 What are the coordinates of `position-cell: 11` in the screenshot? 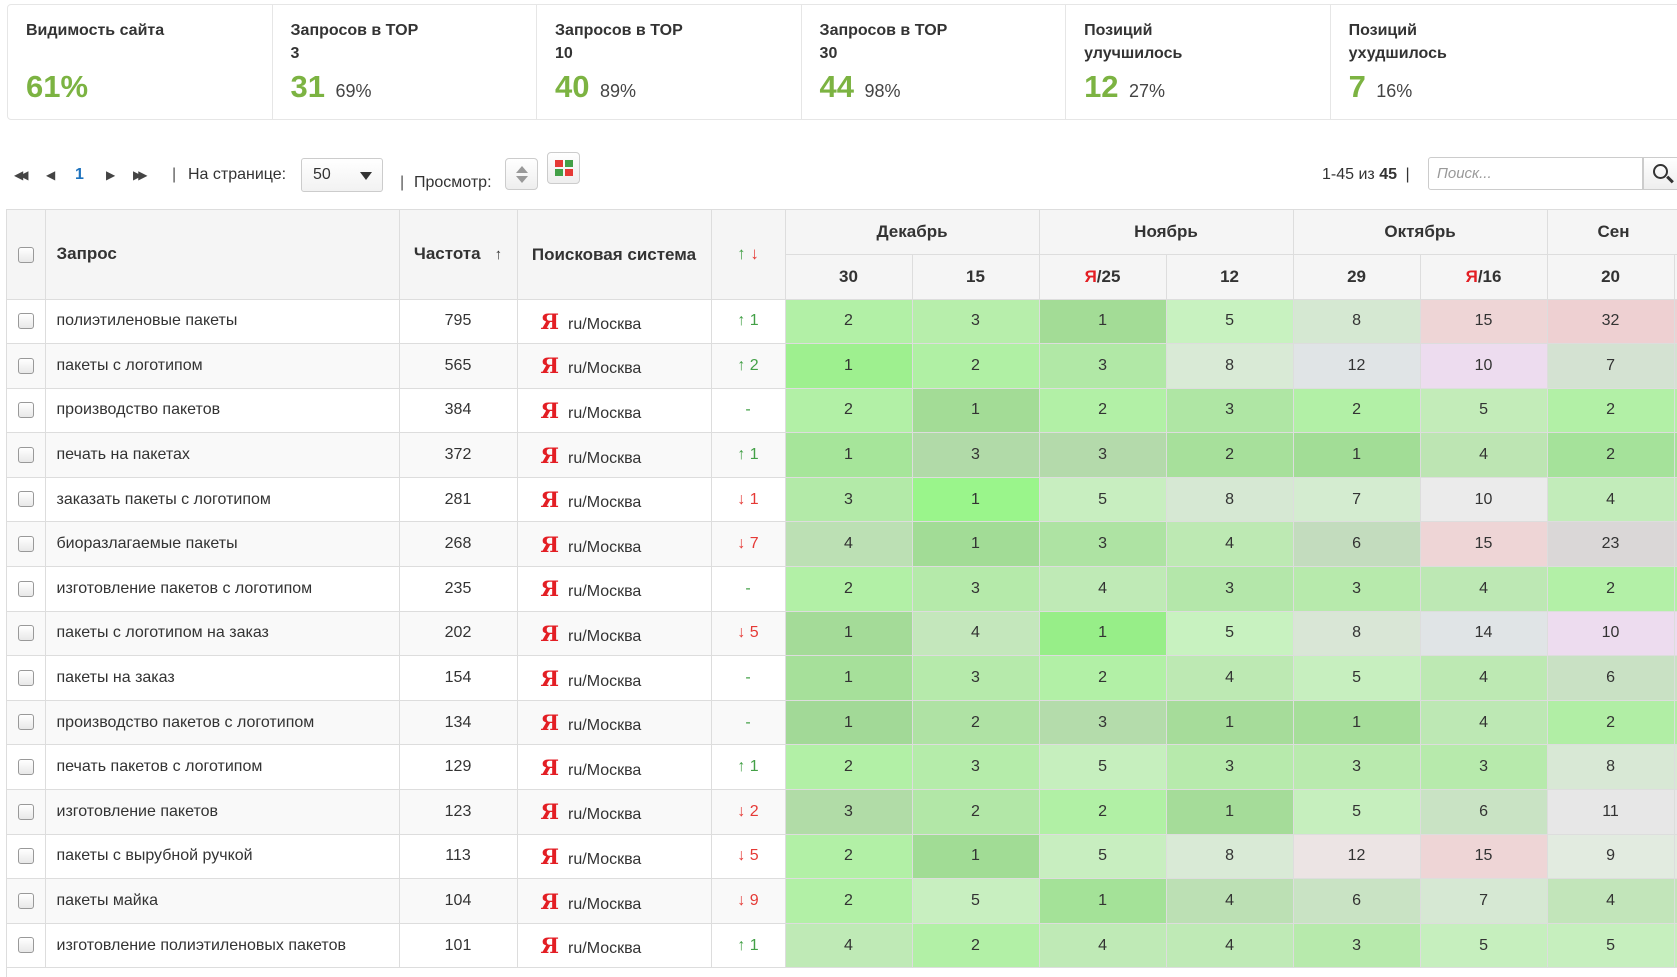 It's located at (1611, 812).